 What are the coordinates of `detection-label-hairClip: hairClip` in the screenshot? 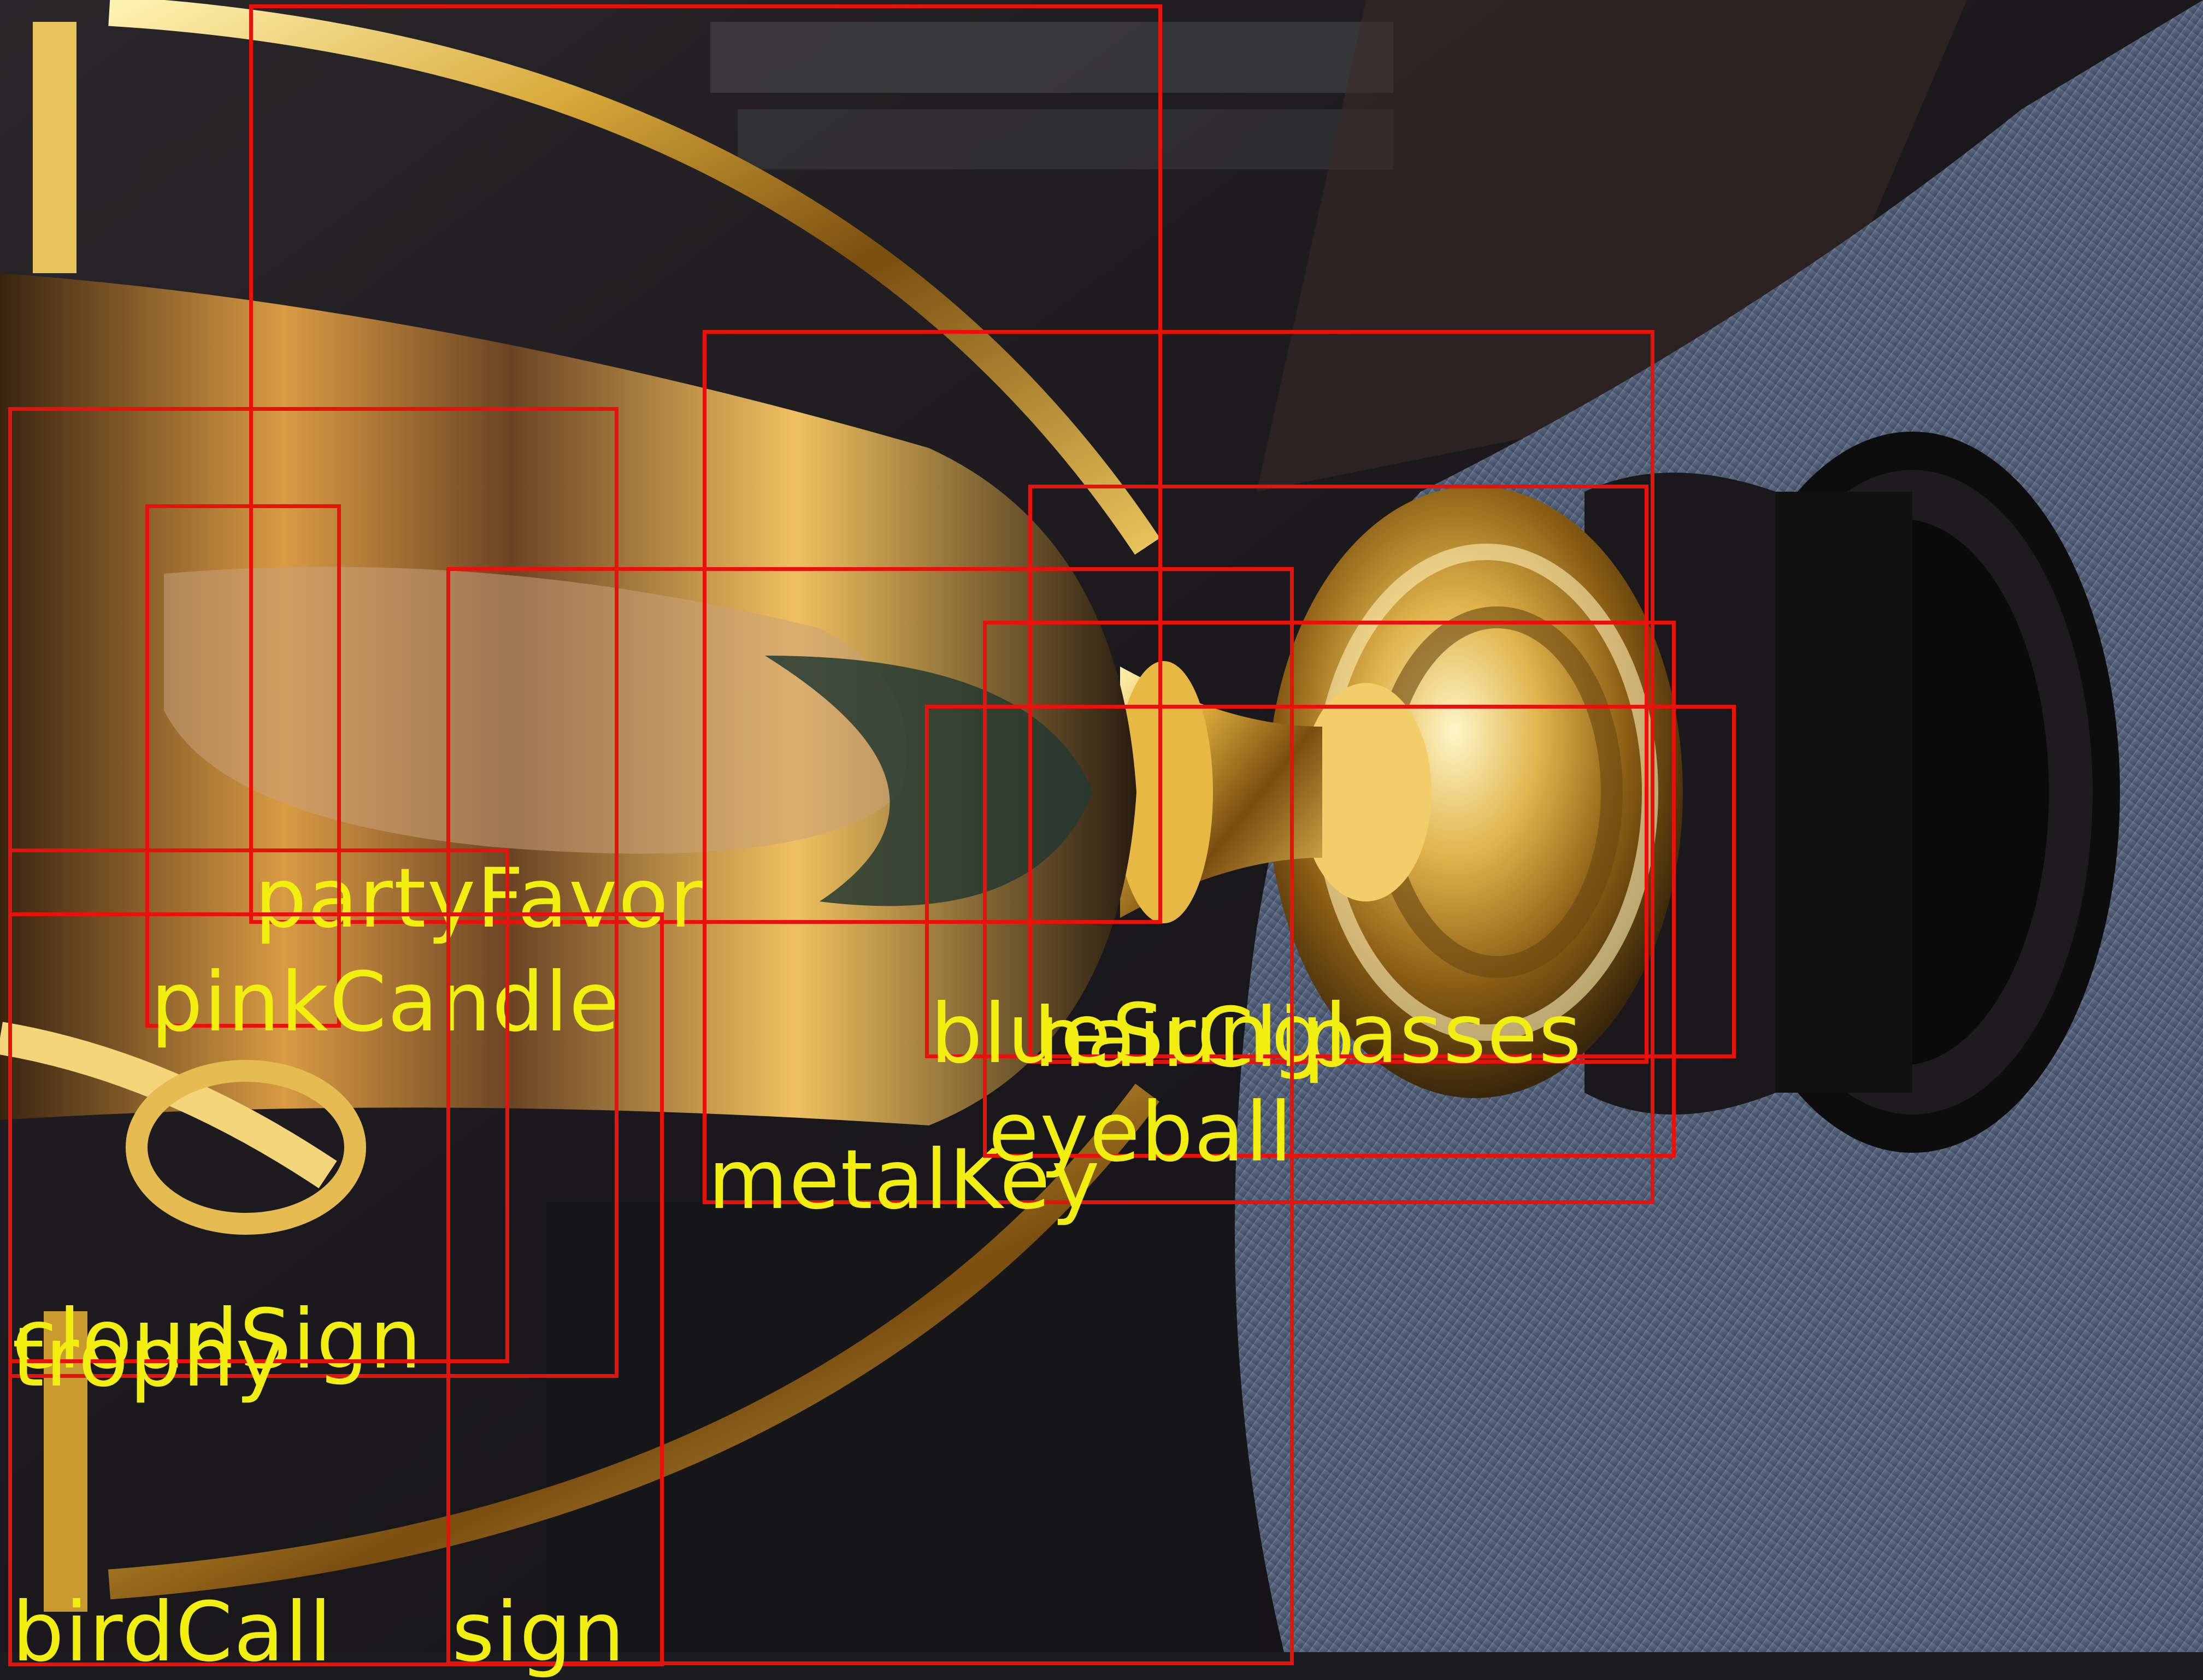 It's located at (1195, 1038).